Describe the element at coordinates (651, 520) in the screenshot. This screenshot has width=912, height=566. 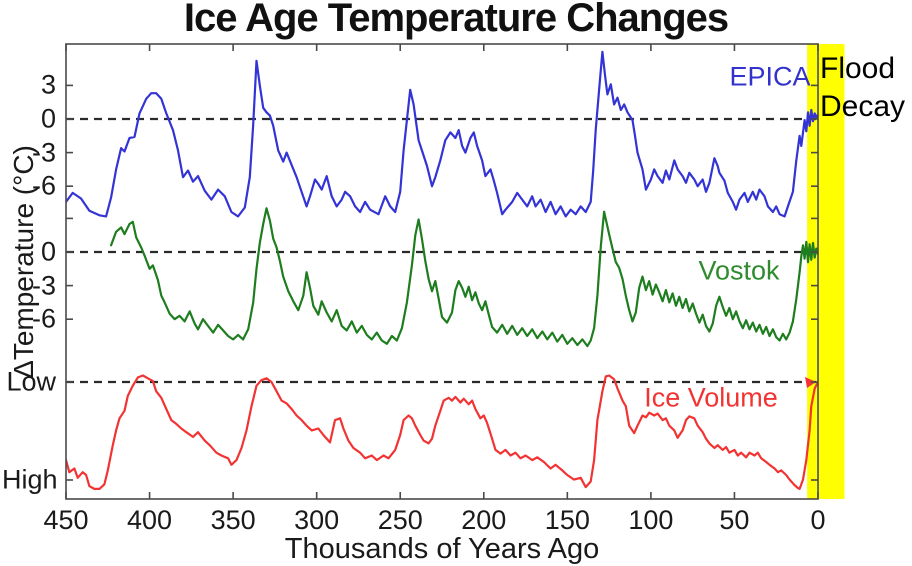
I see `x-tick-label: 100` at that location.